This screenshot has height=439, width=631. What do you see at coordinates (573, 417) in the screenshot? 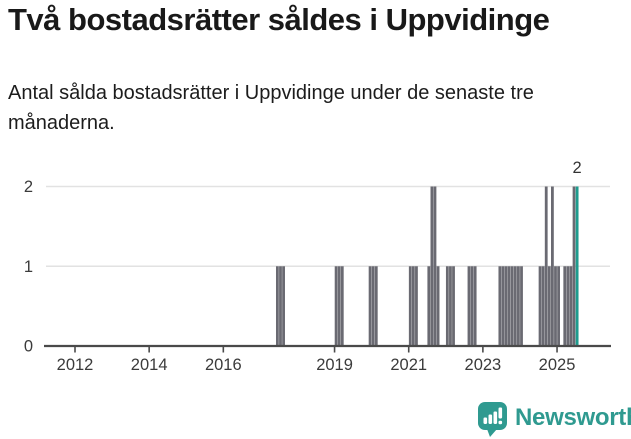
I see `brand-name: Newsworthy` at bounding box center [573, 417].